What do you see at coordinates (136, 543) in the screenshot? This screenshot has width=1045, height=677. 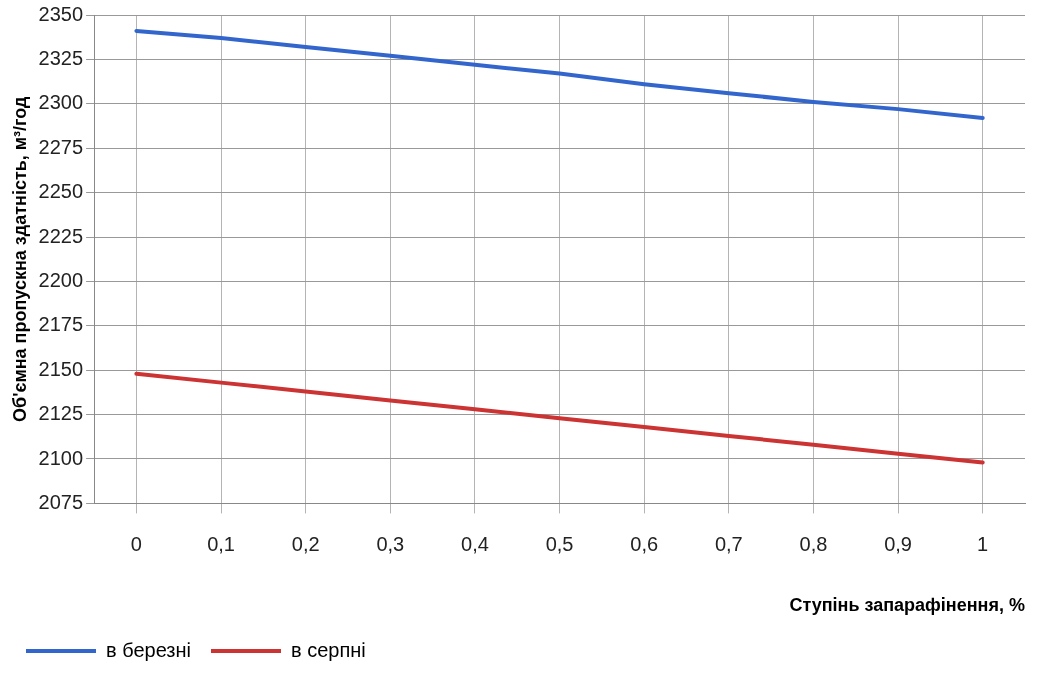 I see `x-tick-label: 0` at bounding box center [136, 543].